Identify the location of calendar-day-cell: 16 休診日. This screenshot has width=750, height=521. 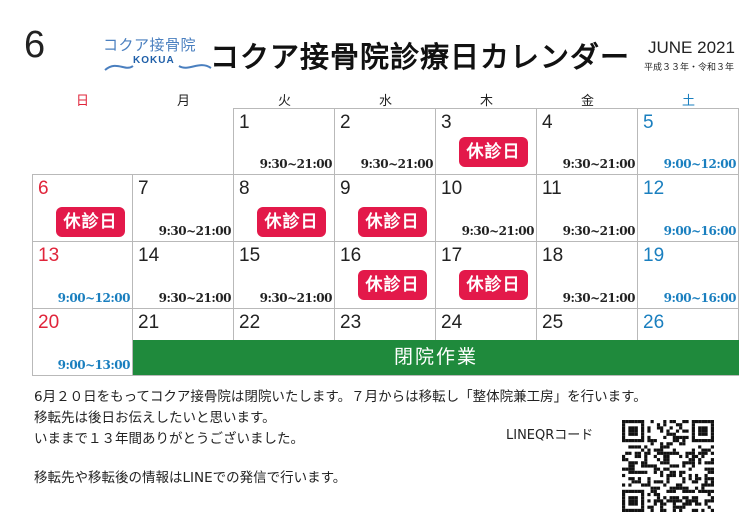
(385, 275).